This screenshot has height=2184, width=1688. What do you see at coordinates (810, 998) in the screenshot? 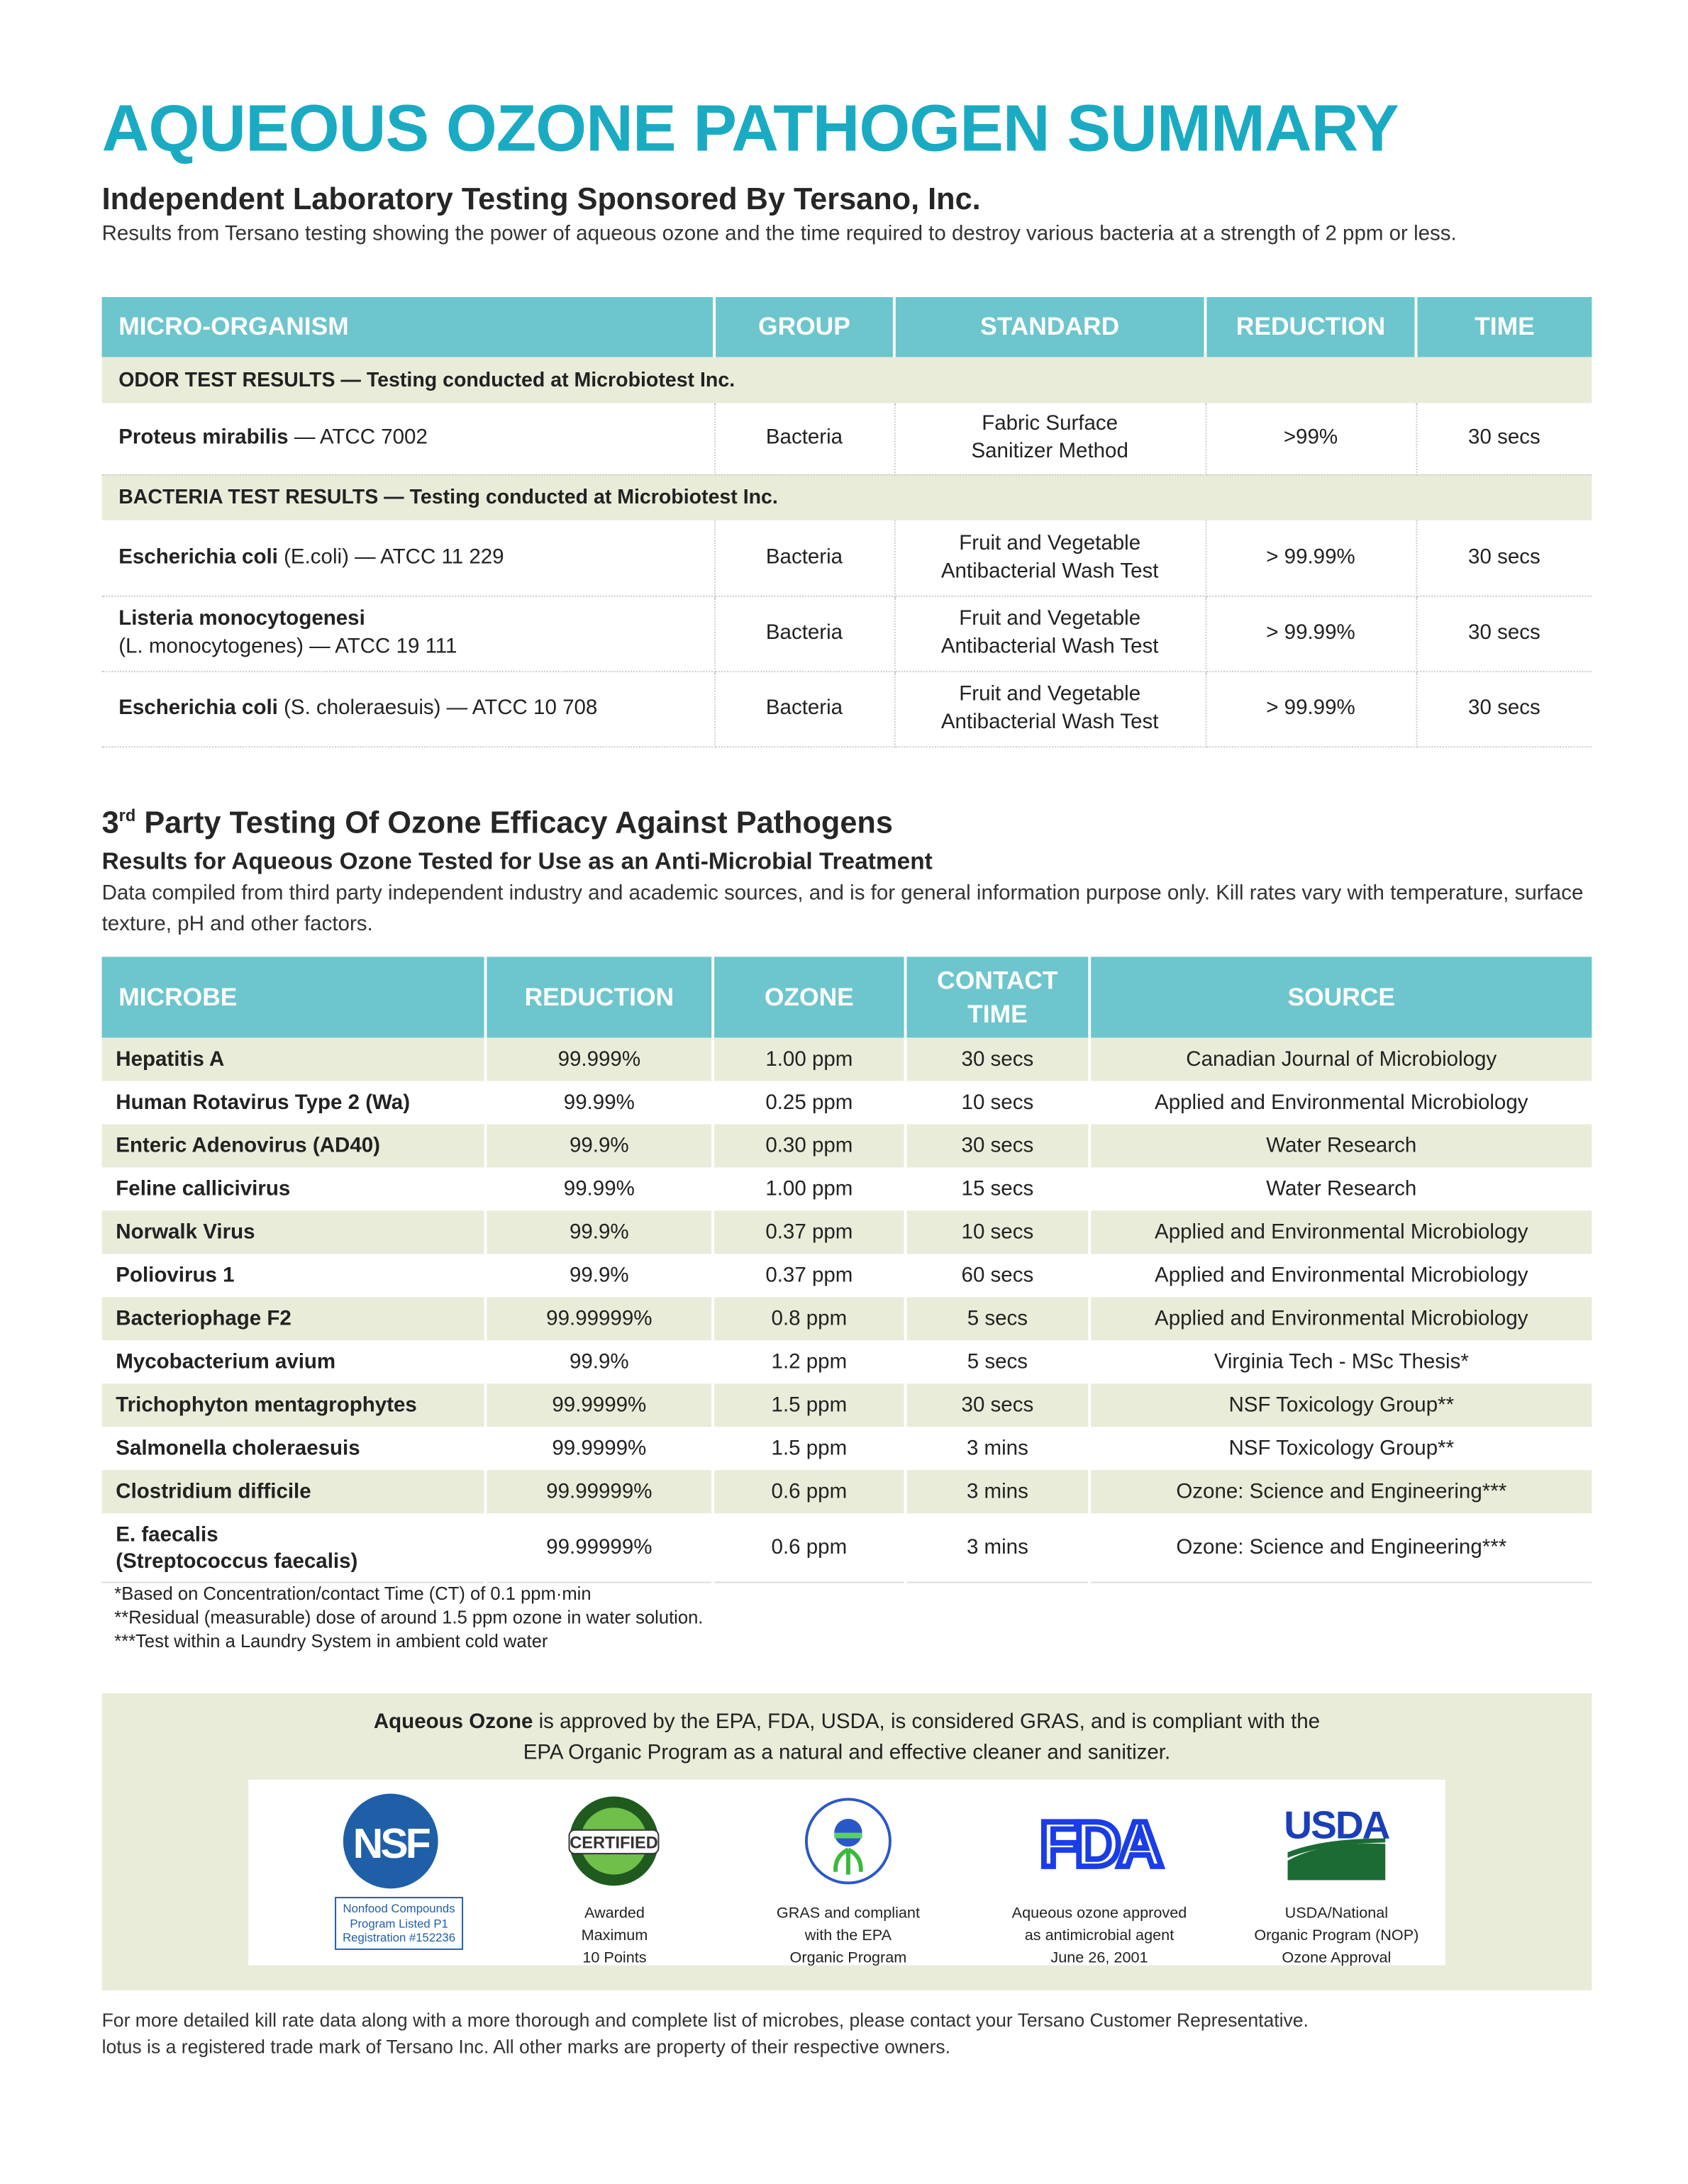
I see `column-header: OZONE` at bounding box center [810, 998].